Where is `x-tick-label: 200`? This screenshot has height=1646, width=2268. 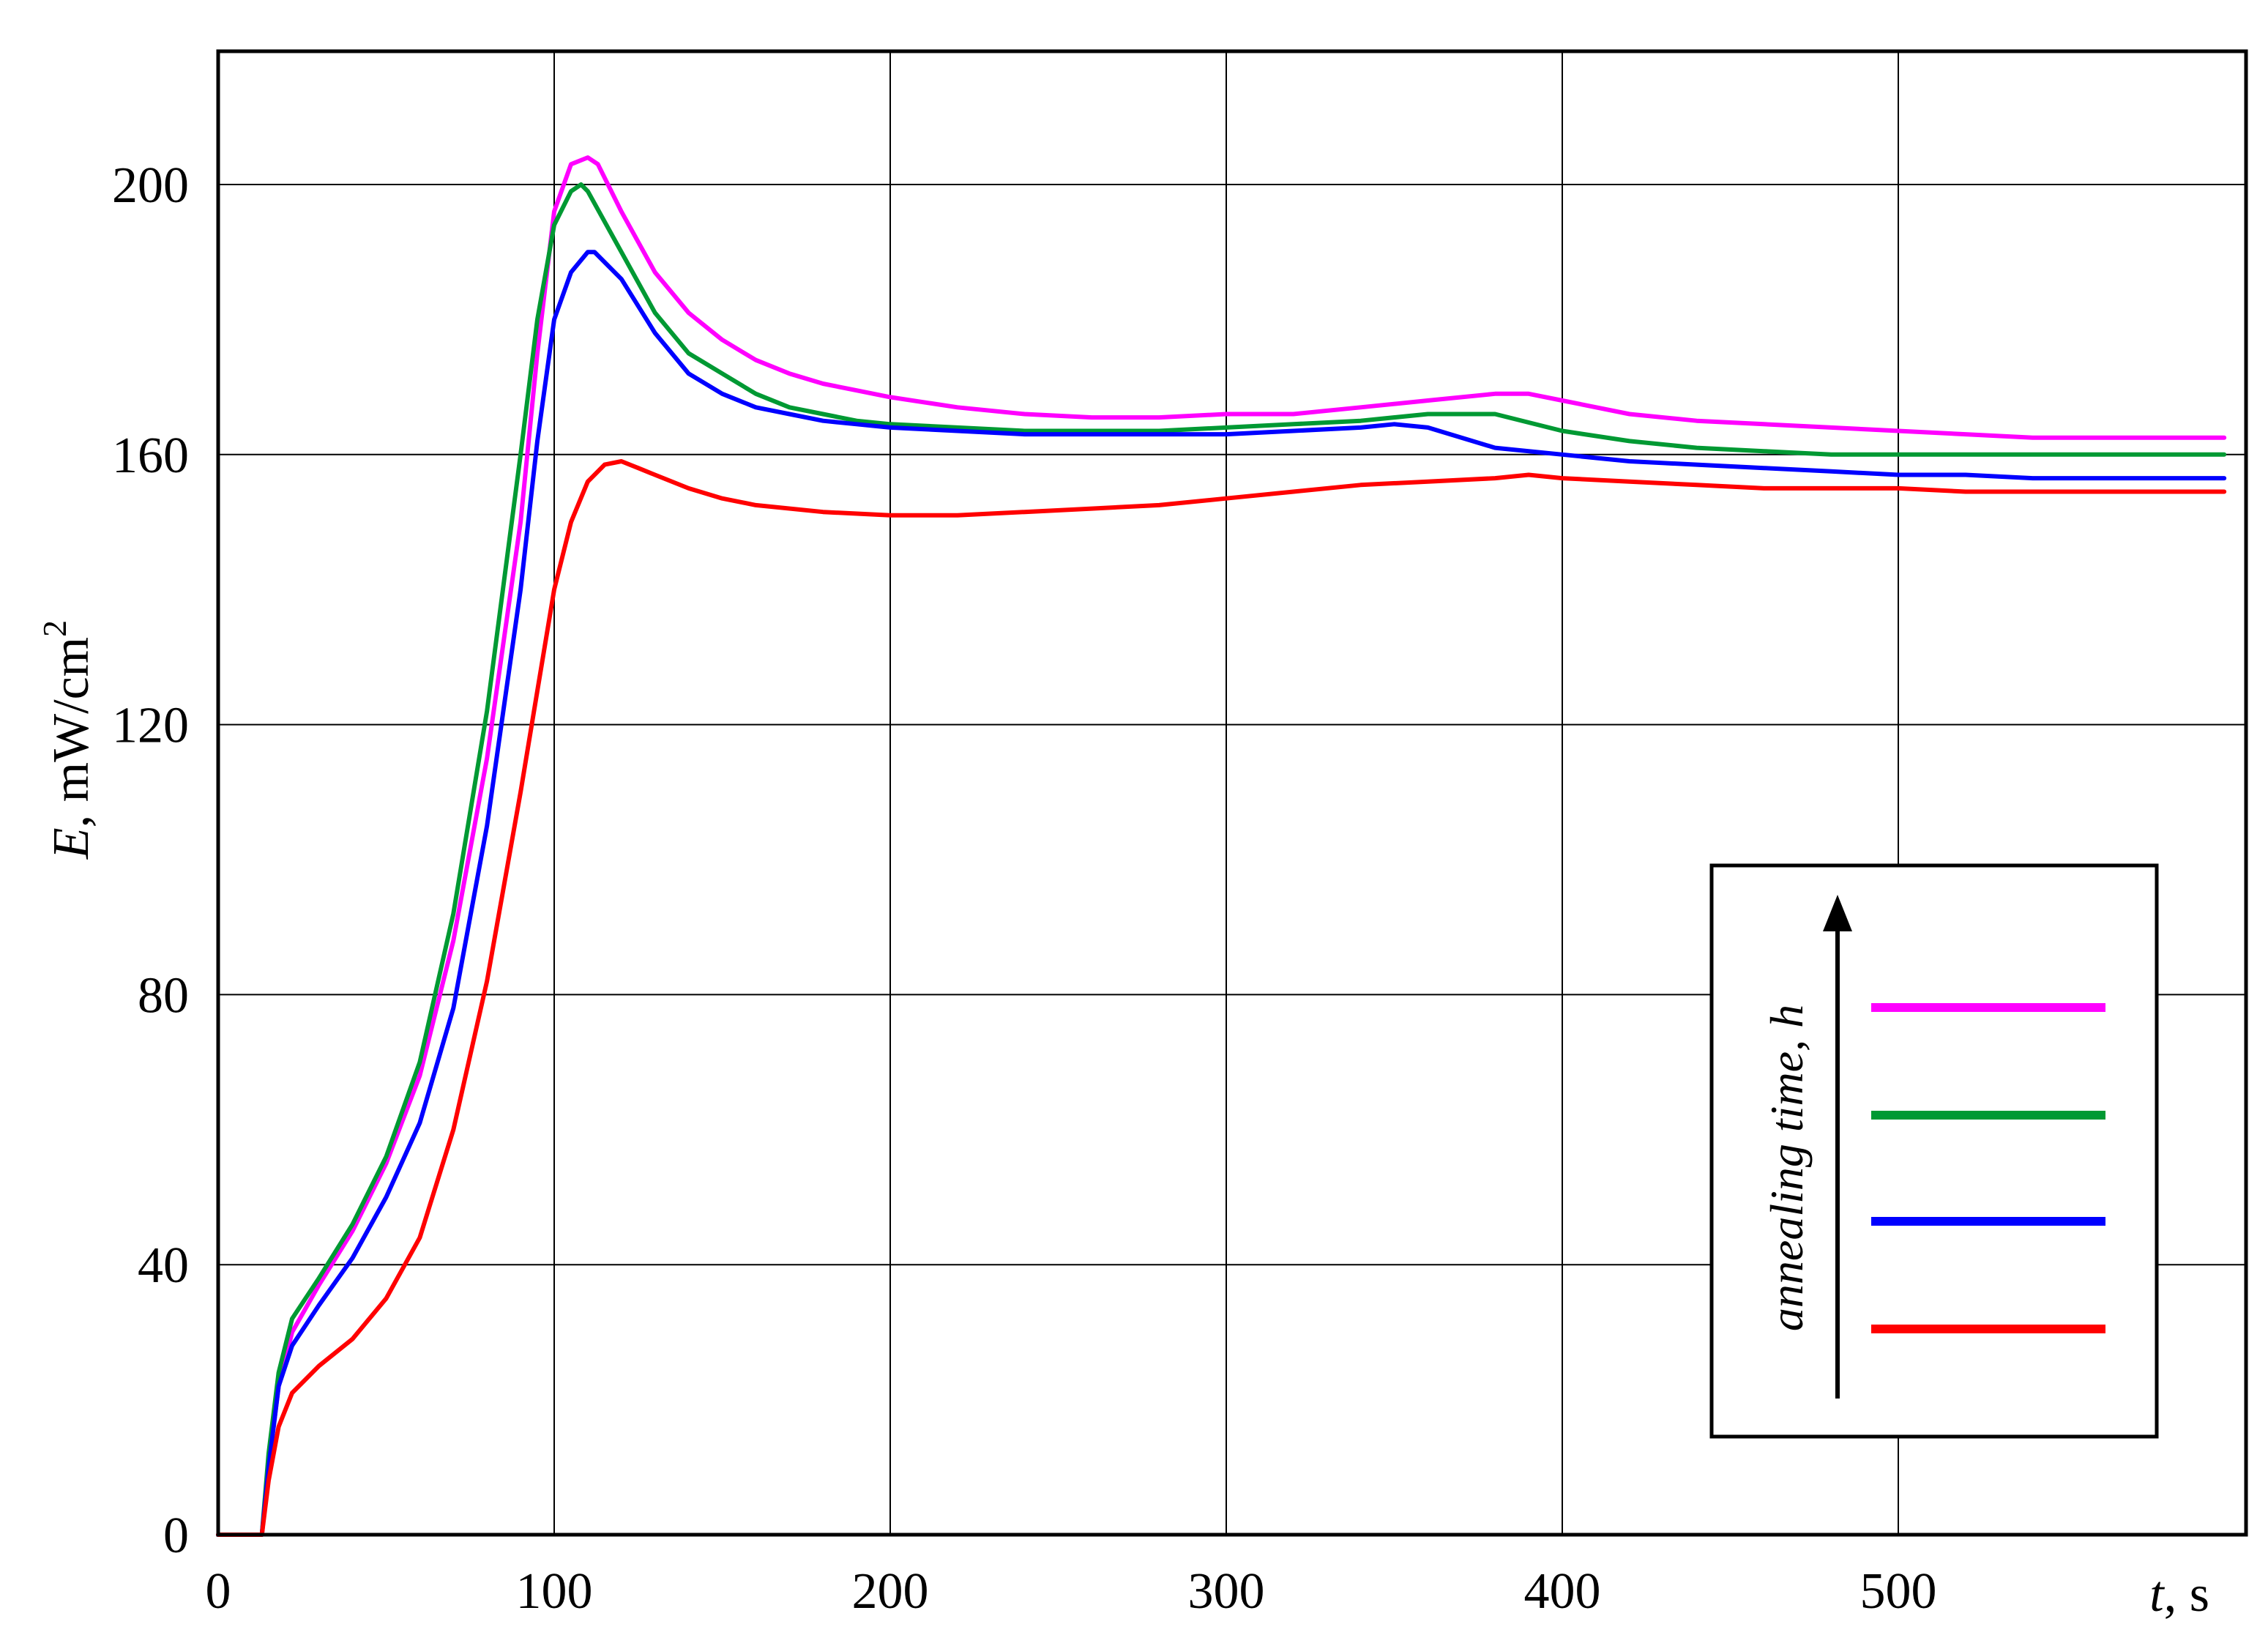
x-tick-label: 200 is located at coordinates (890, 1591).